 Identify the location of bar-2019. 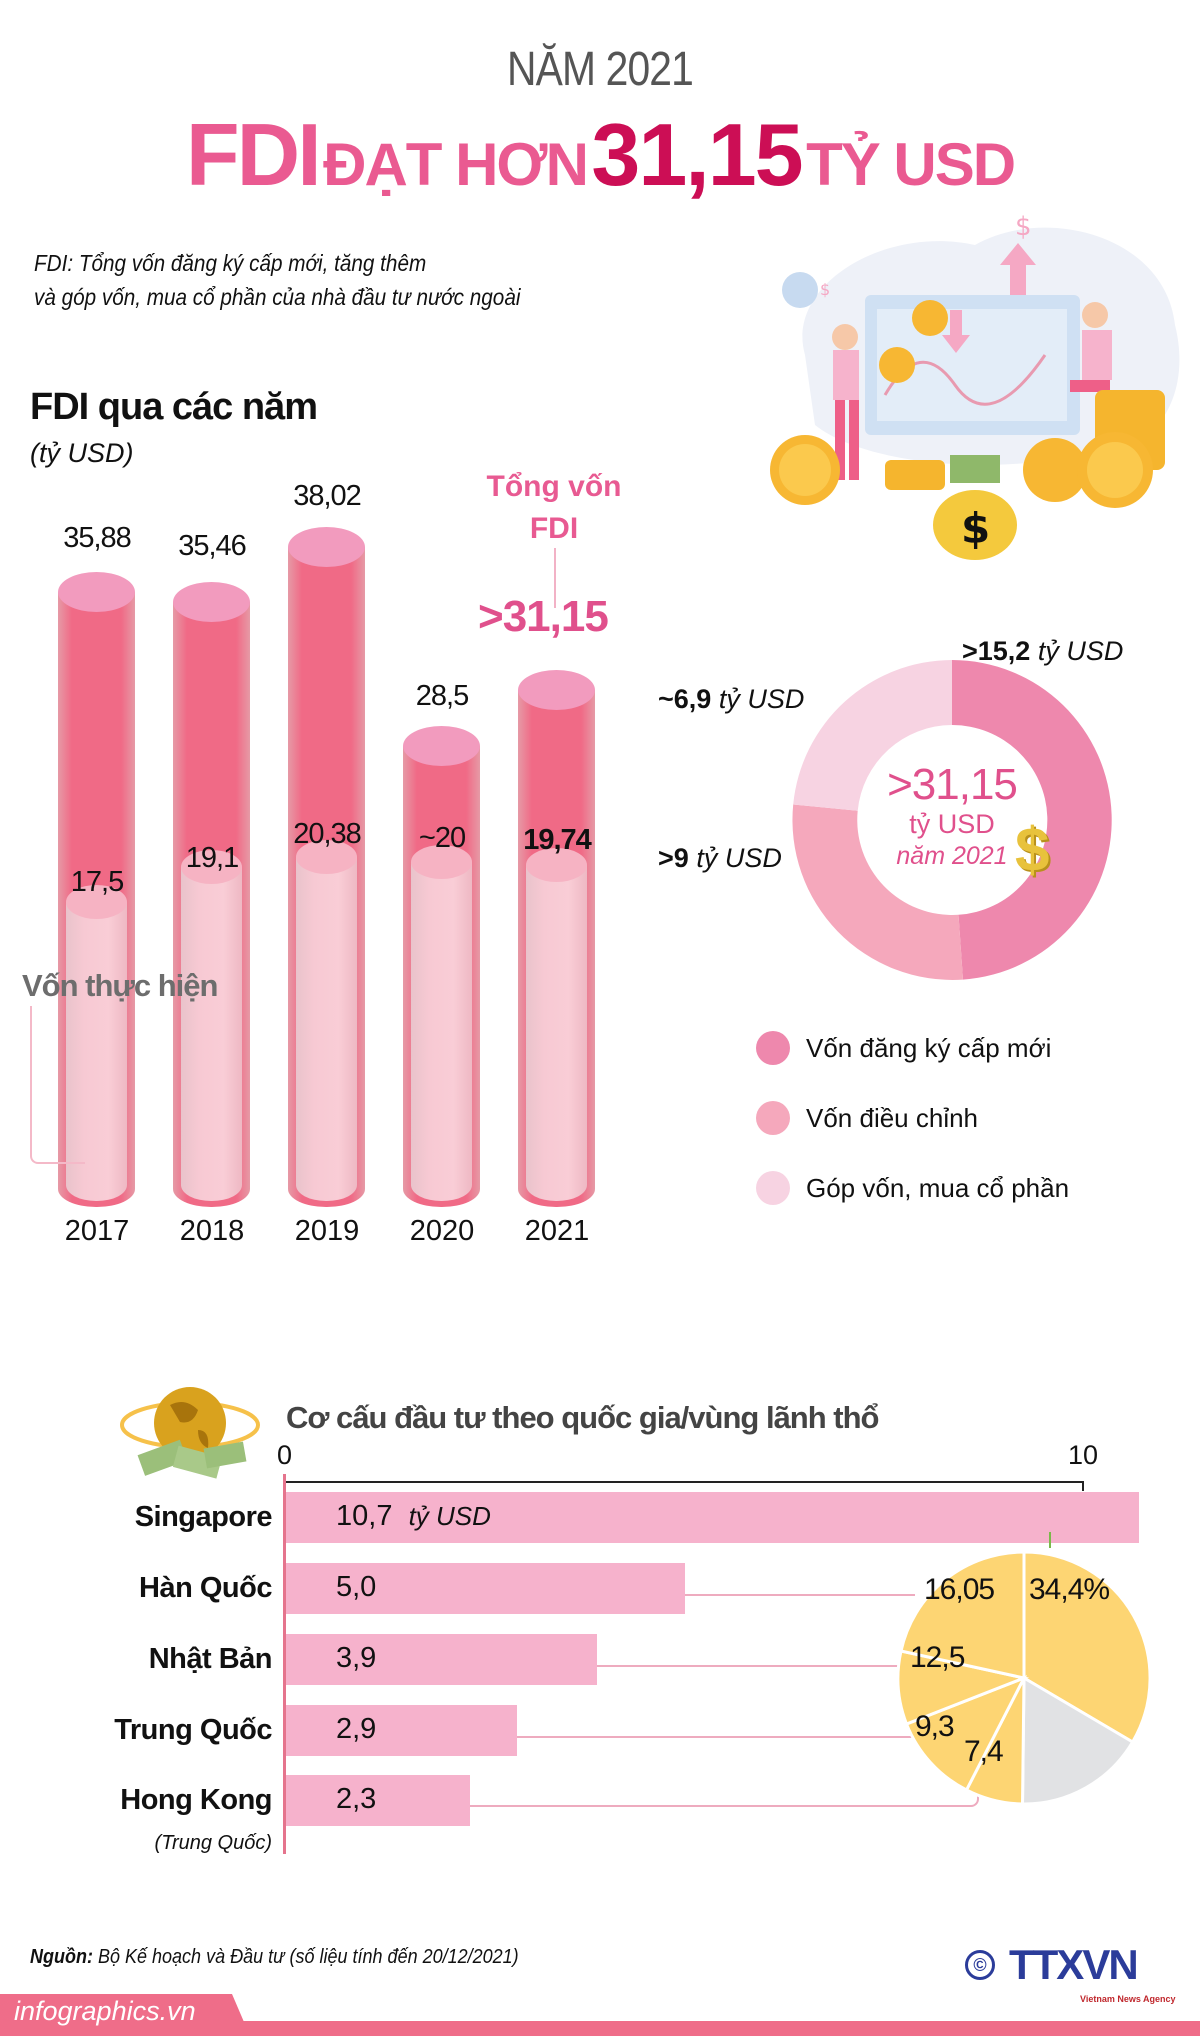
(326, 867).